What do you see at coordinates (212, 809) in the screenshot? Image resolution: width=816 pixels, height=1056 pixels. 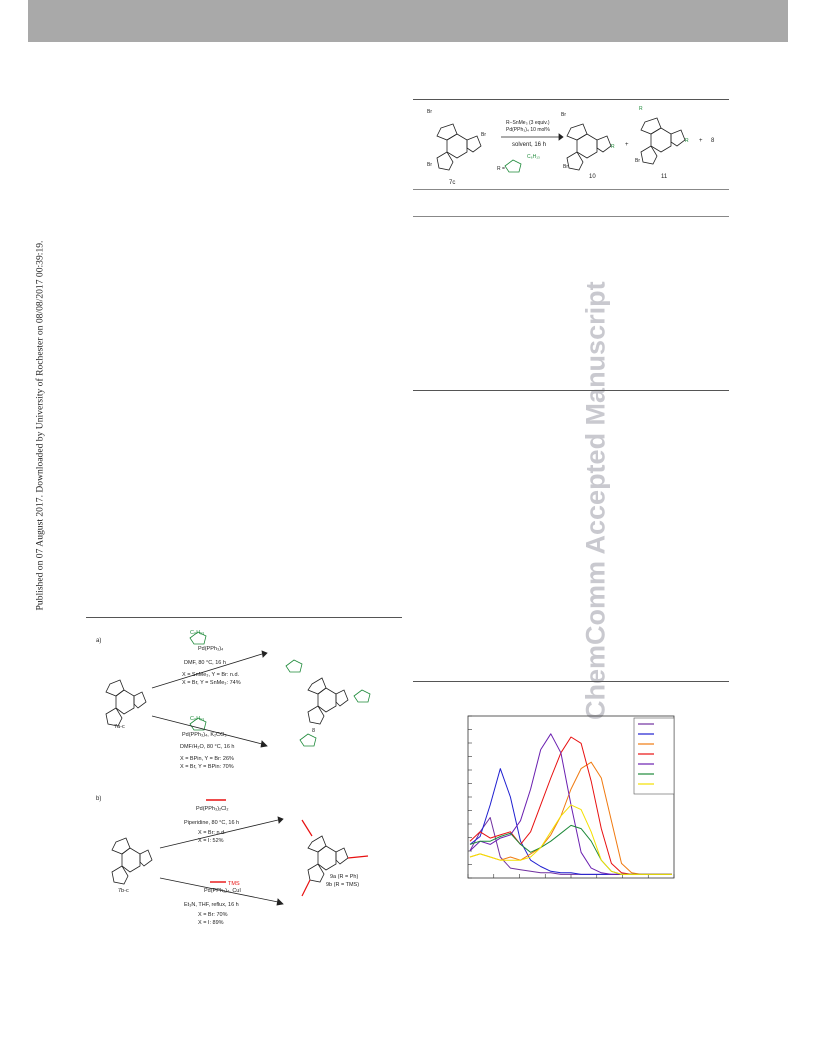 I see `scheme-b-upper-catalyst: Pd(PPh₃)₂Cl₂` at bounding box center [212, 809].